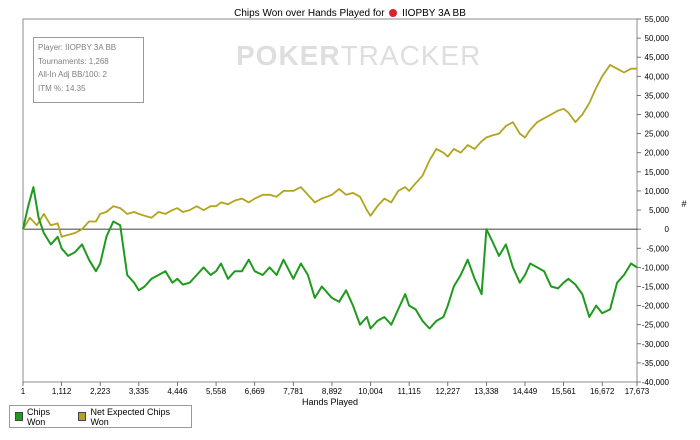 The height and width of the screenshot is (440, 700). I want to click on y-tick-label: 30,000, so click(657, 115).